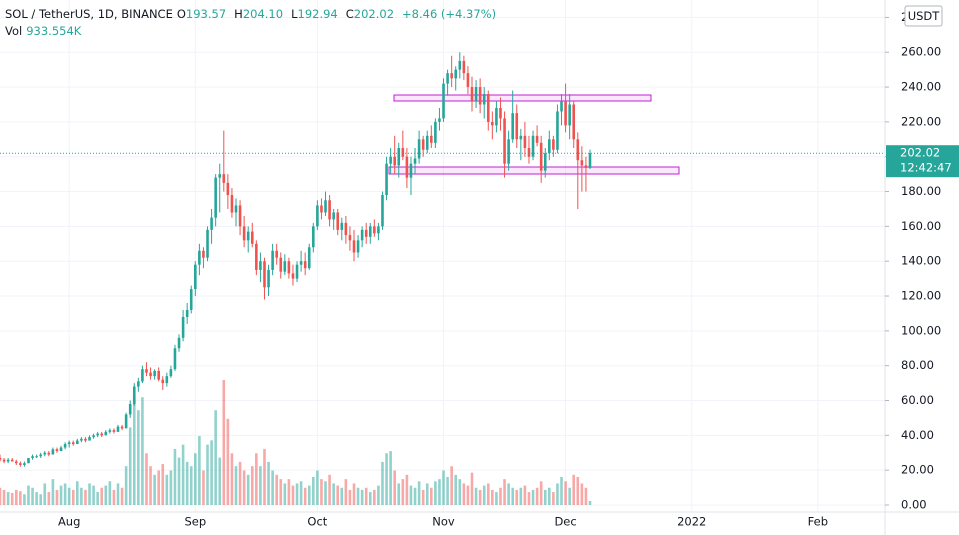 The image size is (959, 535). What do you see at coordinates (296, 442) in the screenshot?
I see `volume-layer` at bounding box center [296, 442].